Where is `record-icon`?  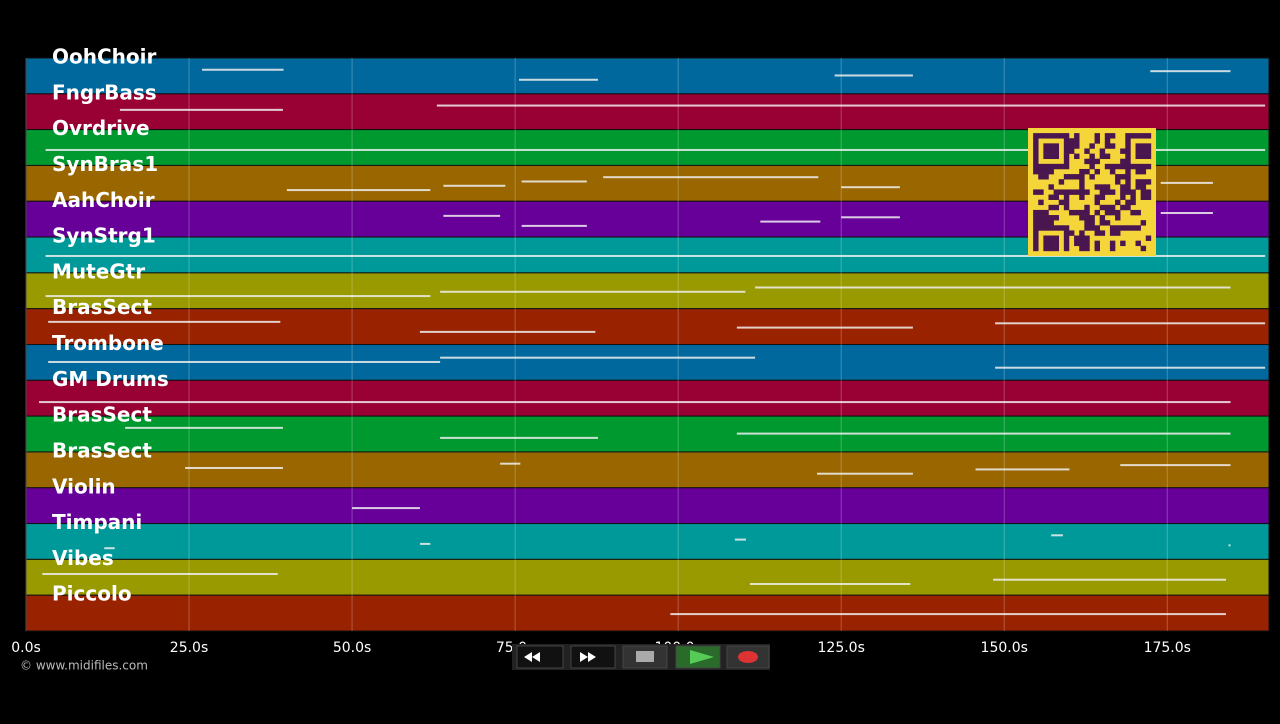
record-icon is located at coordinates (748, 657).